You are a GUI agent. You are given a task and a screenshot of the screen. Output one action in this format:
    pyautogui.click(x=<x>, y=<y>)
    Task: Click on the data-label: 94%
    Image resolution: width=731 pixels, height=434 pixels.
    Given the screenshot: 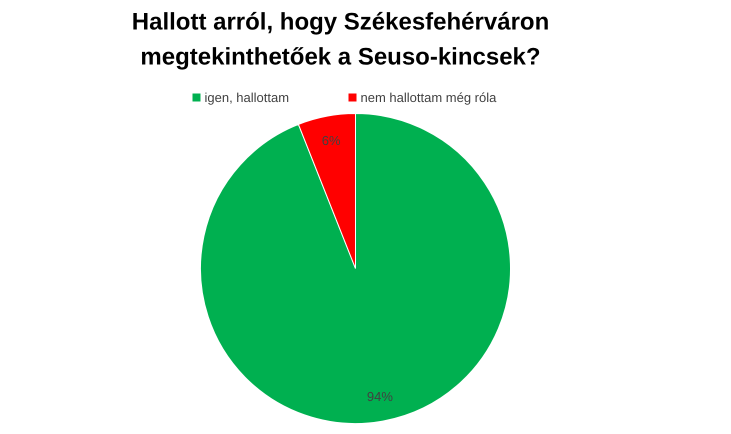 What is the action you would take?
    pyautogui.click(x=380, y=396)
    